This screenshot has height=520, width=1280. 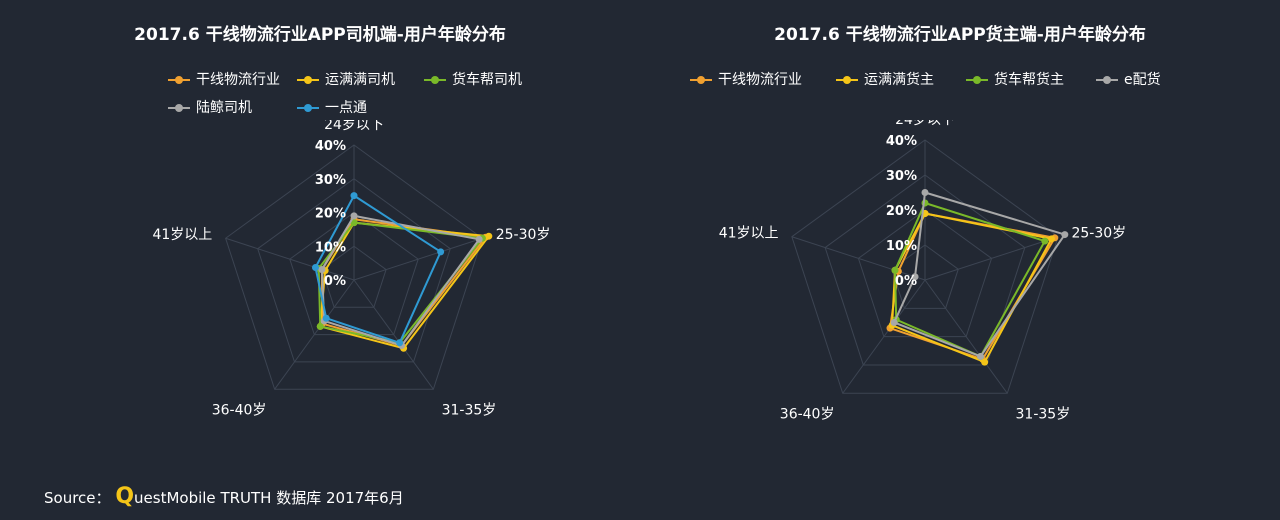 I want to click on chart-legend: 干线物流行业 运满满货主 货车帮货主 e配货, so click(x=960, y=82).